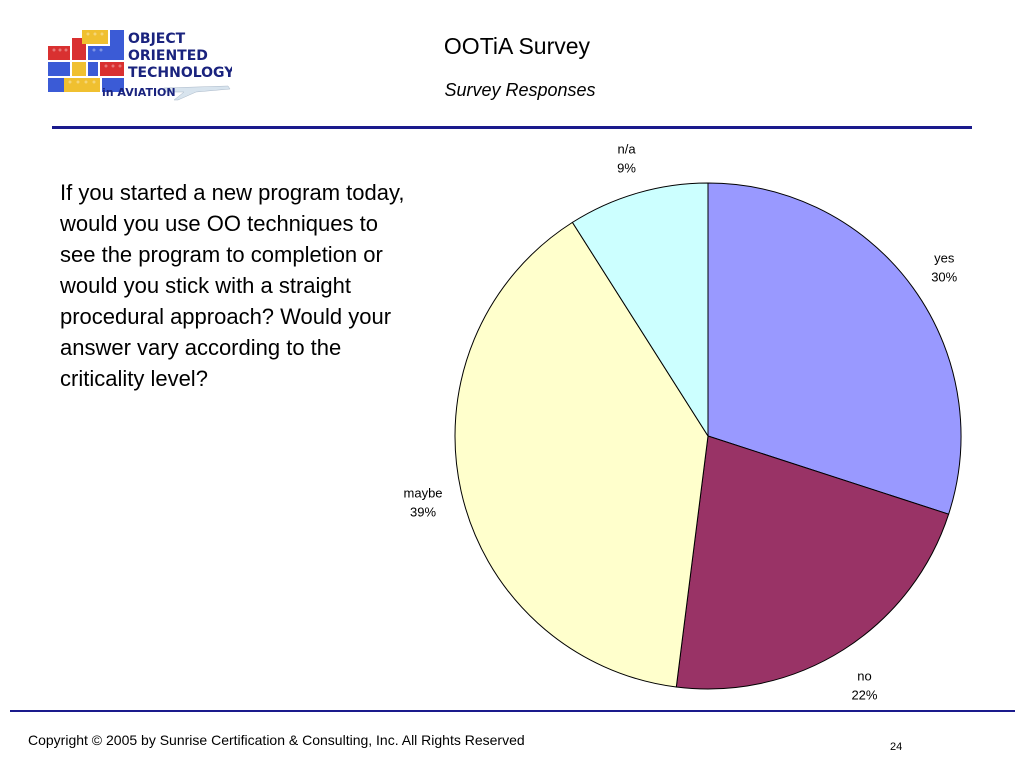 The width and height of the screenshot is (1024, 768). What do you see at coordinates (864, 686) in the screenshot?
I see `pie-label-no: no 22%` at bounding box center [864, 686].